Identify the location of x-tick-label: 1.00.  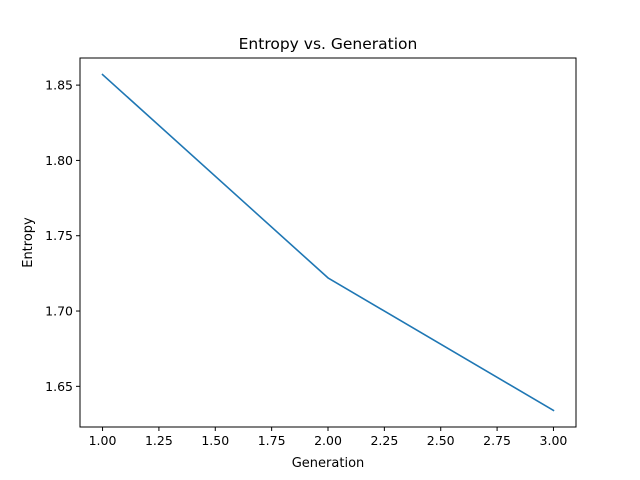
(103, 440).